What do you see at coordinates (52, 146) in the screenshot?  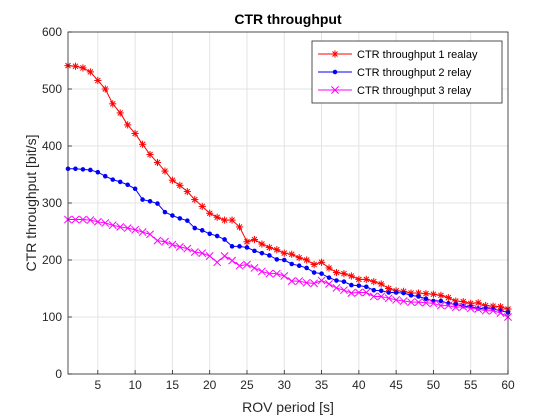 I see `y-tick-label: 400` at bounding box center [52, 146].